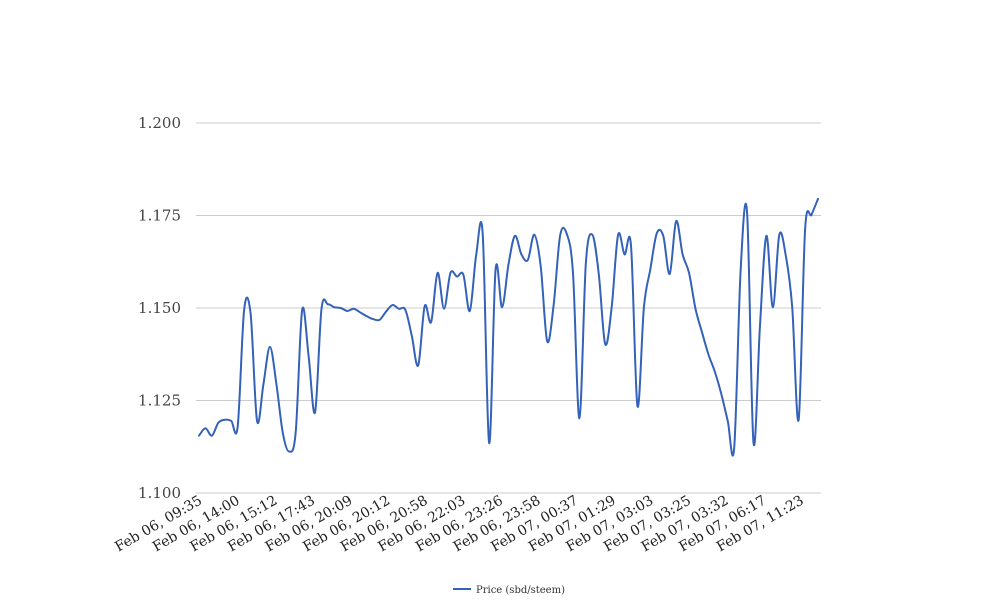 The height and width of the screenshot is (616, 1008). Describe the element at coordinates (520, 590) in the screenshot. I see `legend-label: Price (sbd/steem)` at that location.